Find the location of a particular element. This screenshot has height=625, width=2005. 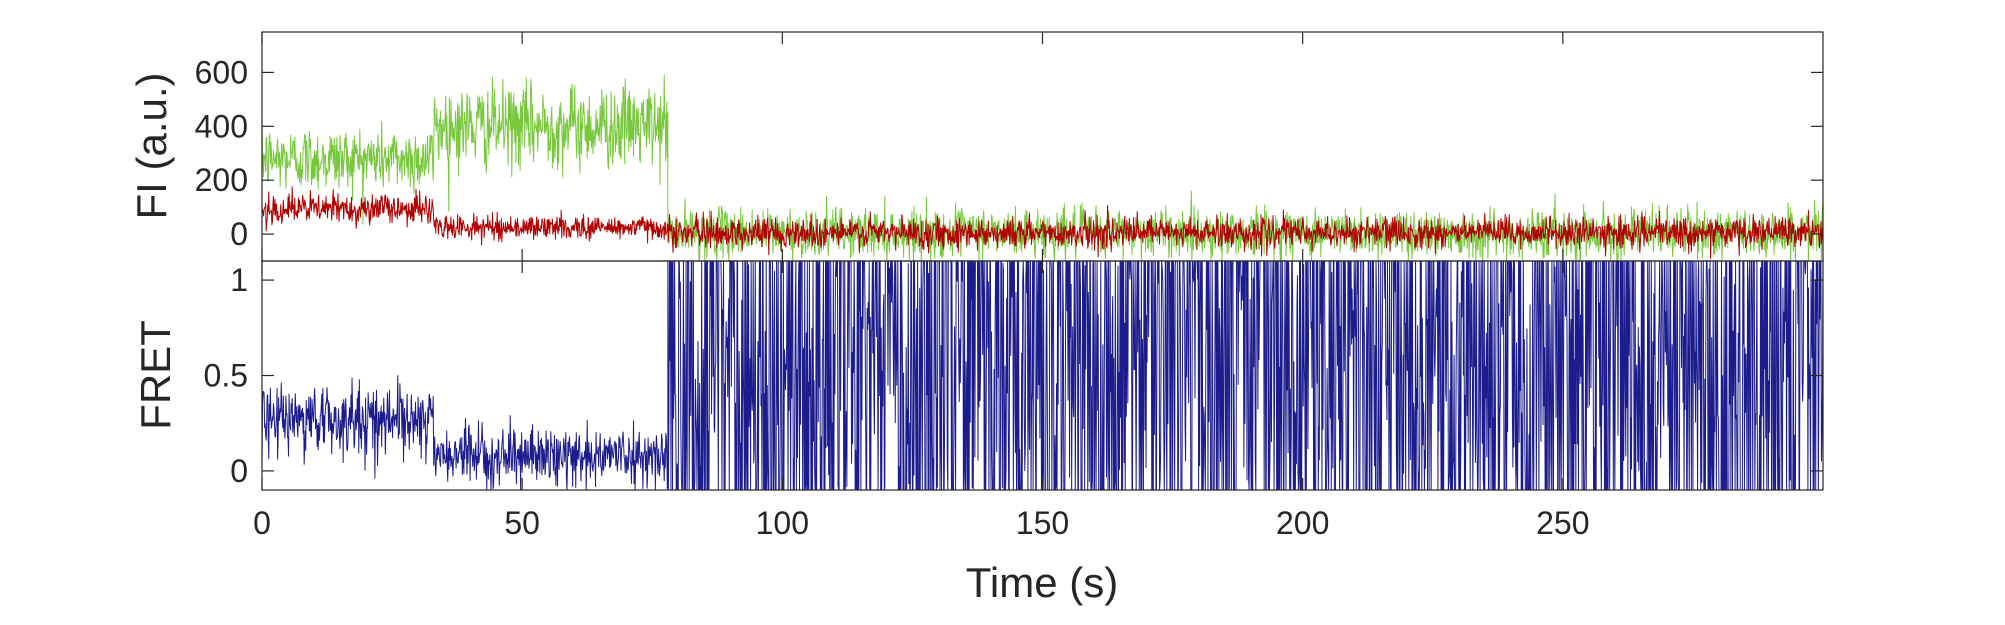

y-tick-label: 600 is located at coordinates (221, 72).